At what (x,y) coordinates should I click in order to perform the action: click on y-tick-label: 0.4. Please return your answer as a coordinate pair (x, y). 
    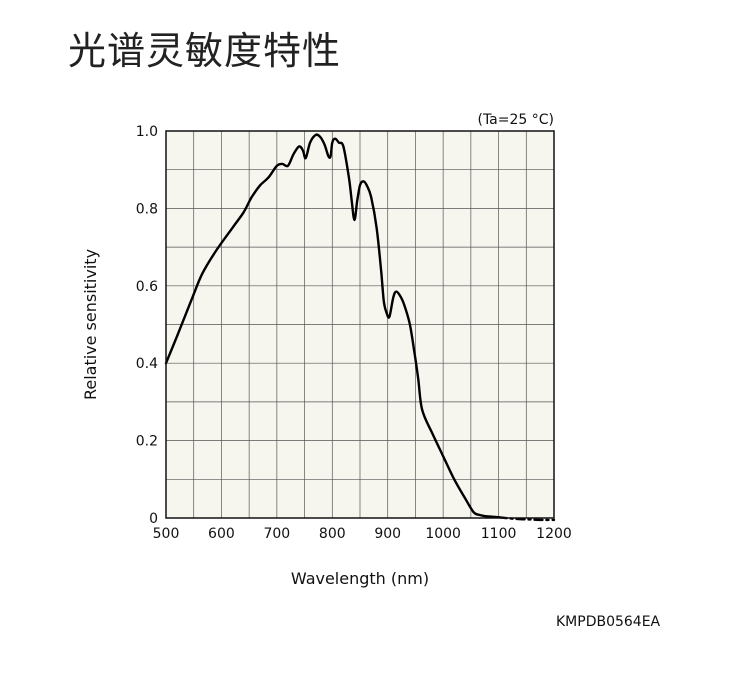
    Looking at the image, I should click on (147, 364).